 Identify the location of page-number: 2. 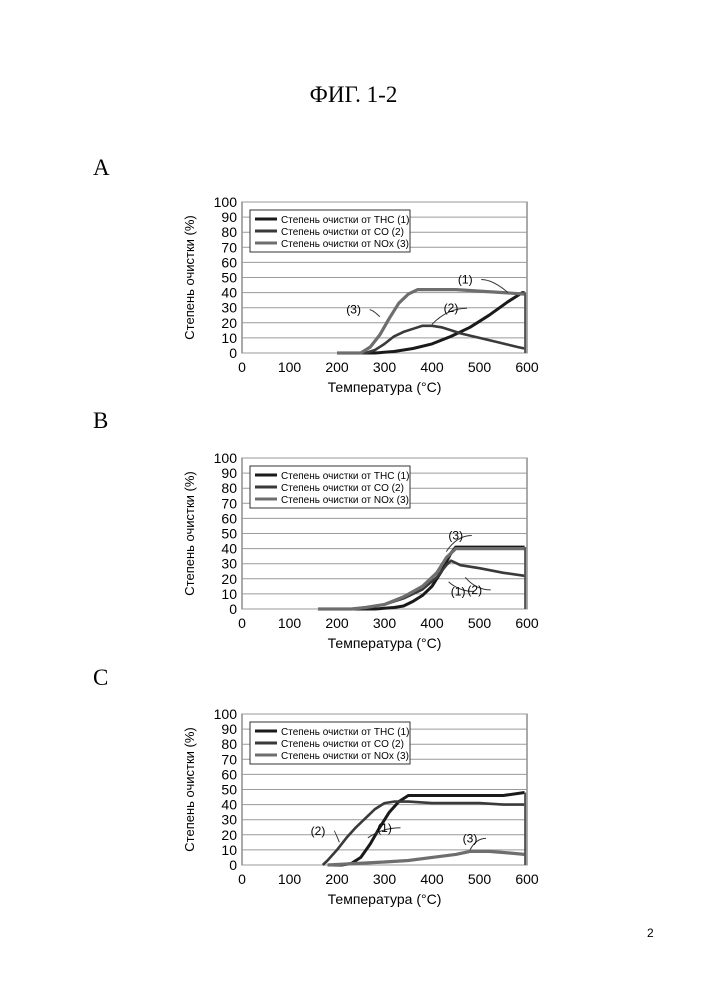
(650, 933).